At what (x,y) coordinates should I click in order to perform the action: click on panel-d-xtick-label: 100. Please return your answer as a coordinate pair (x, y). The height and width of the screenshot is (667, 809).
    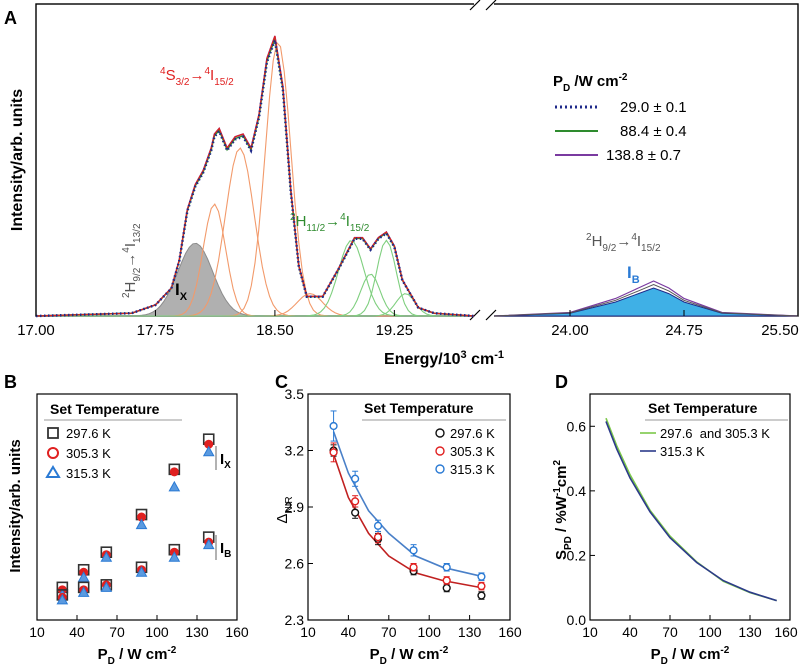
    Looking at the image, I should click on (710, 632).